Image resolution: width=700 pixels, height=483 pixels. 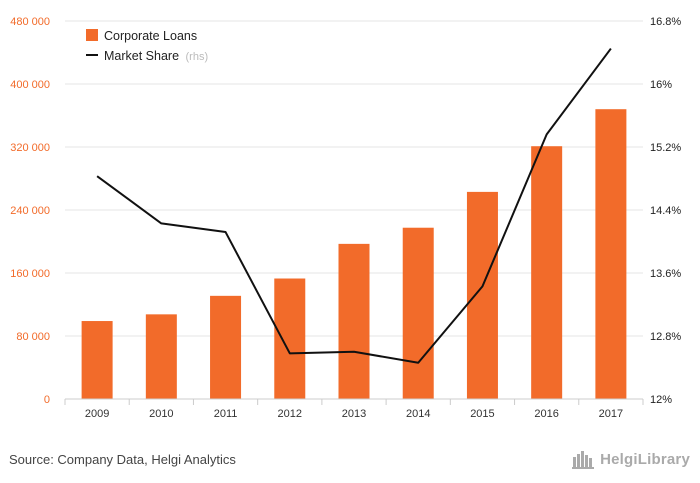 I want to click on x-tick-label: 2009, so click(x=97, y=414).